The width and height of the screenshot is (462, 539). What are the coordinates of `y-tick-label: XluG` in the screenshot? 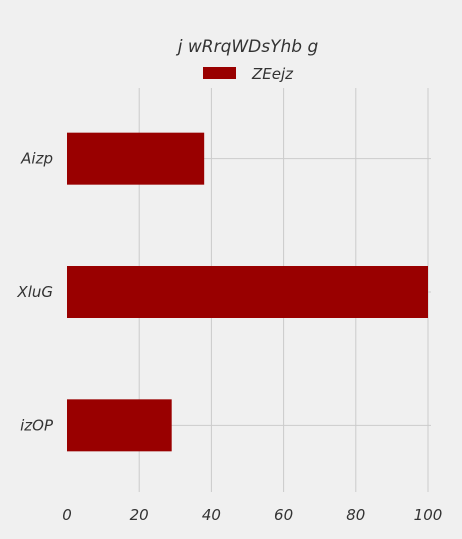 It's located at (34, 292).